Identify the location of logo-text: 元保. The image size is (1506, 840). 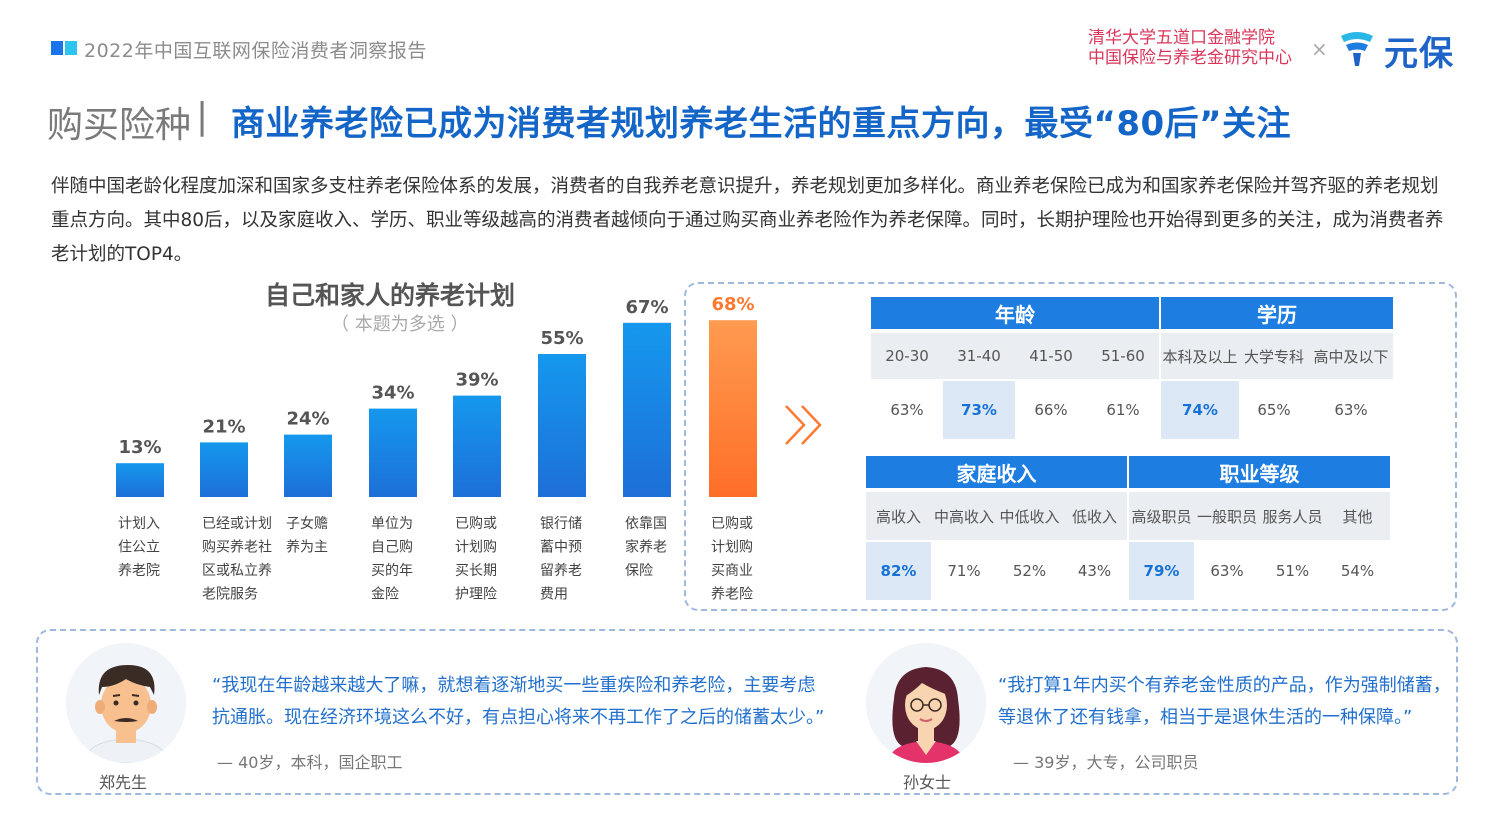
(1419, 54).